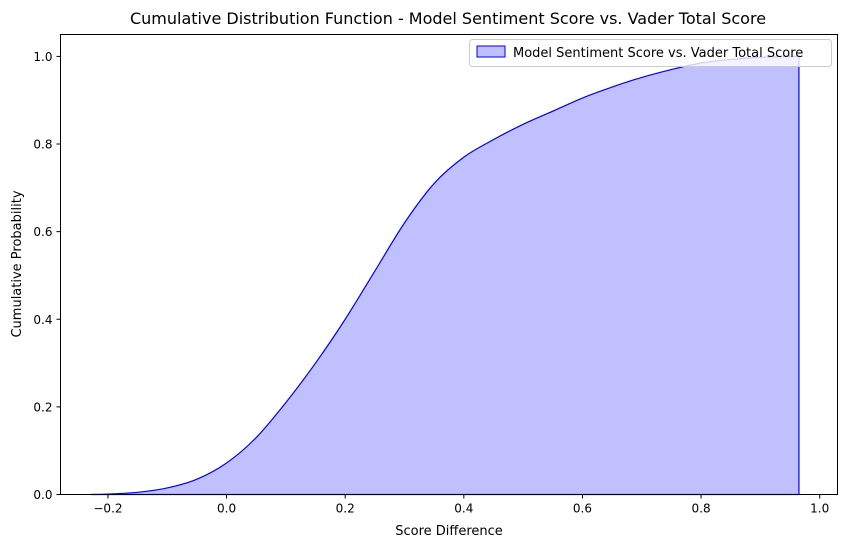 This screenshot has width=846, height=547. Describe the element at coordinates (42, 57) in the screenshot. I see `y-tick-label: 1.0` at that location.